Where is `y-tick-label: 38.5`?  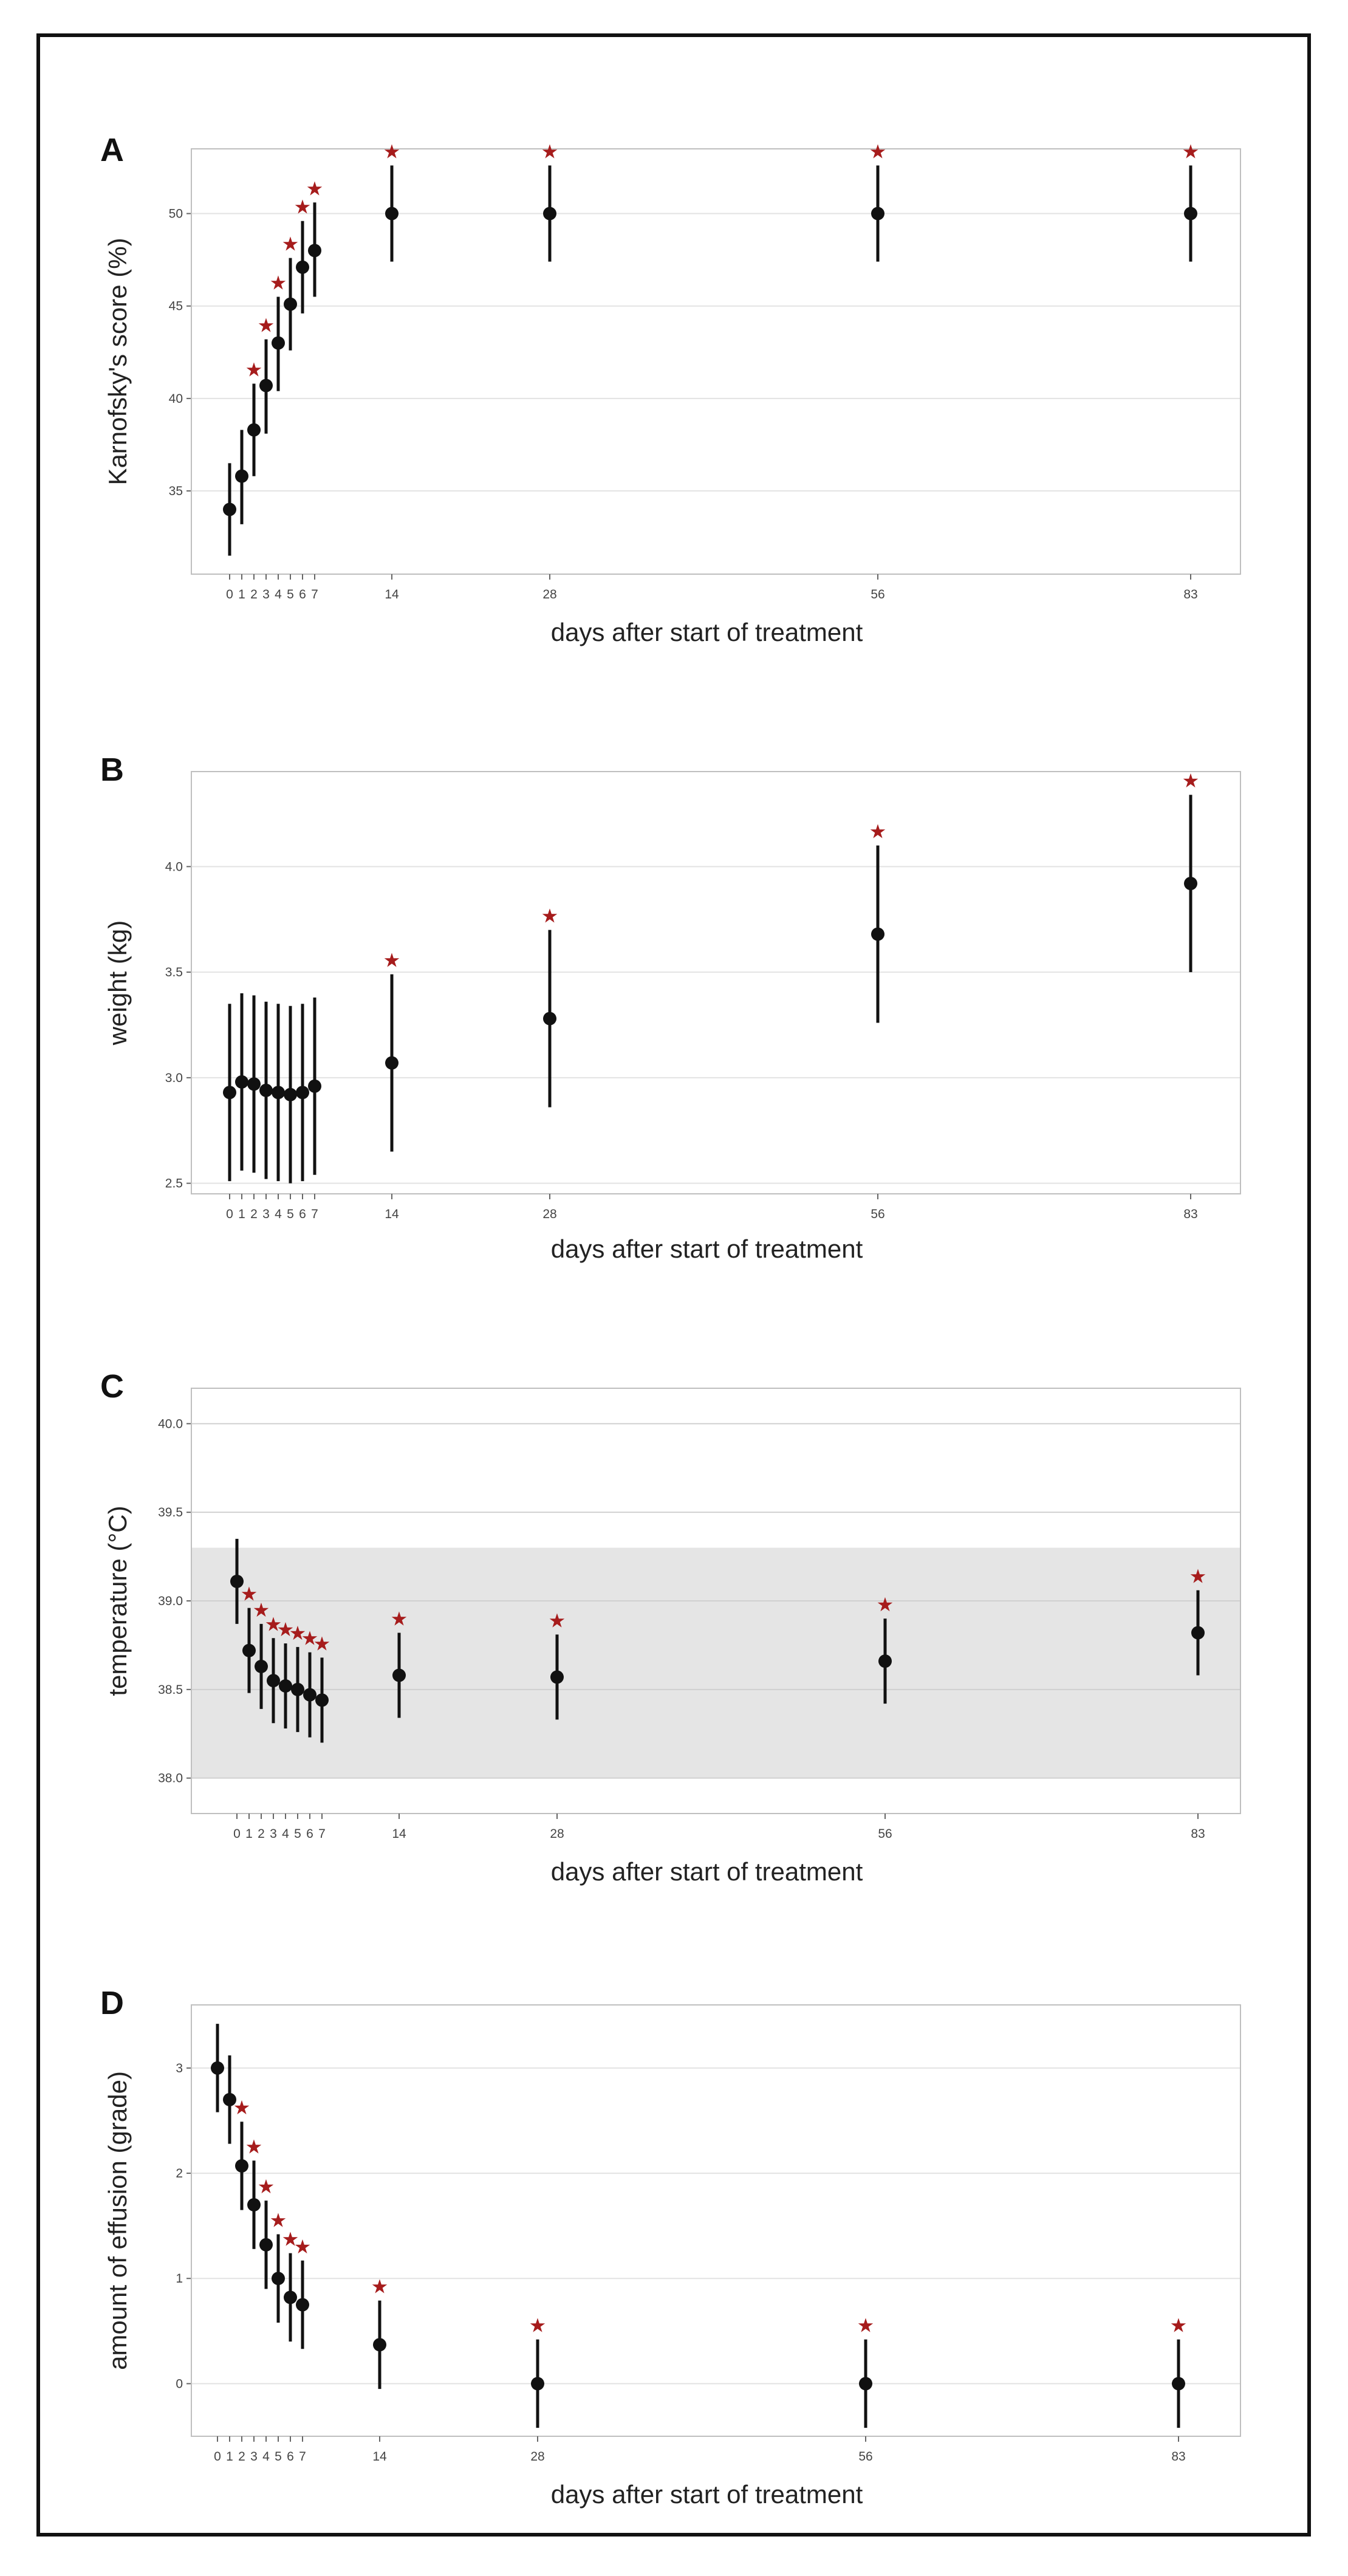 y-tick-label: 38.5 is located at coordinates (170, 1690).